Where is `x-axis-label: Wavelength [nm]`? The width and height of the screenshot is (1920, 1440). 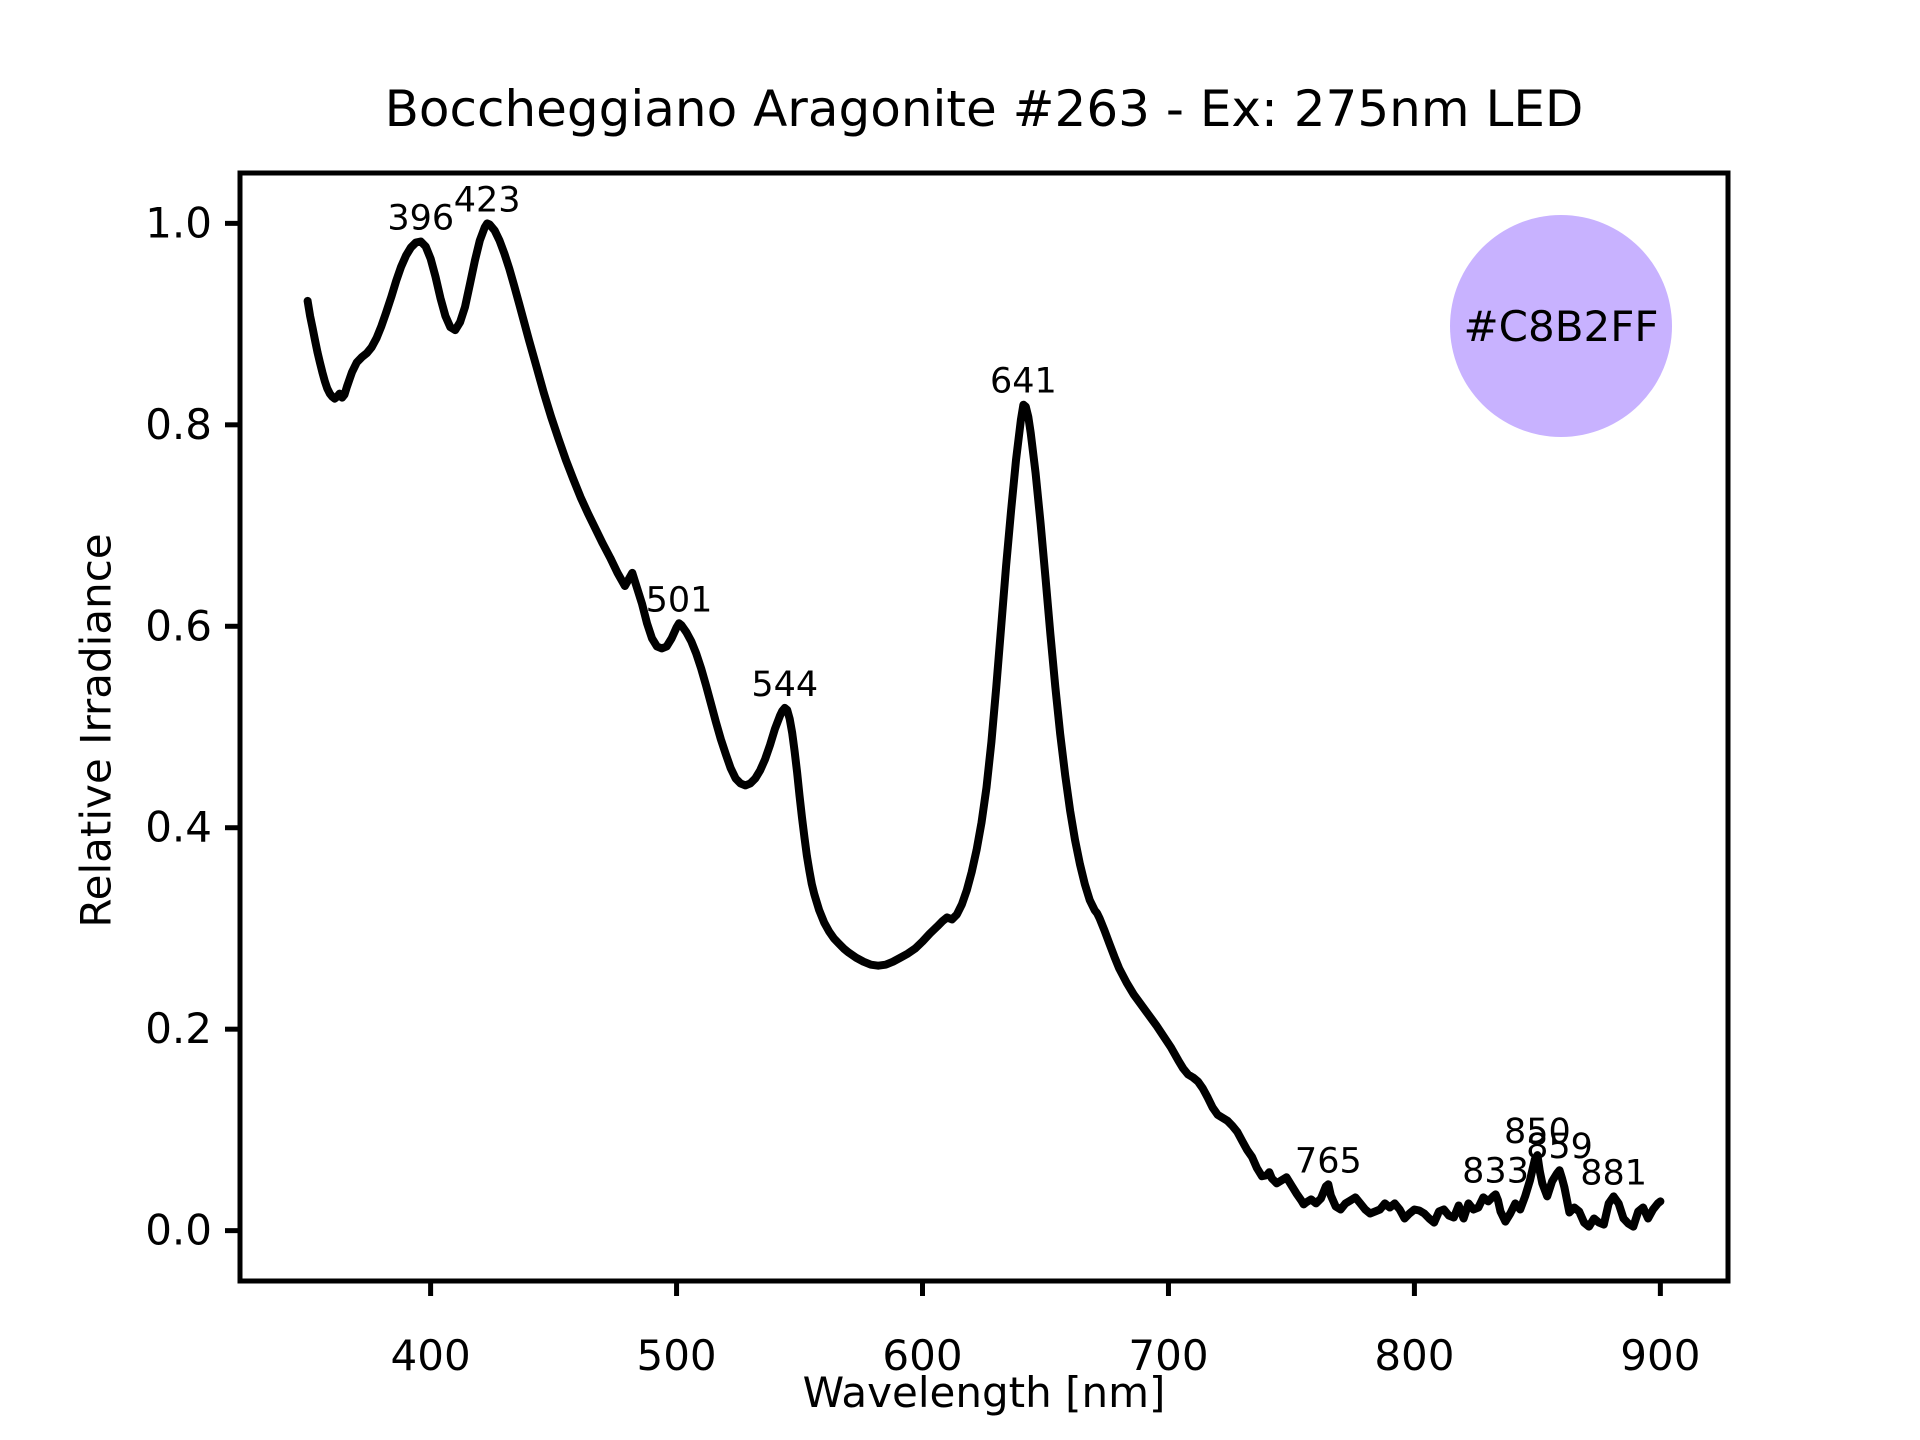
x-axis-label: Wavelength [nm] is located at coordinates (984, 1392).